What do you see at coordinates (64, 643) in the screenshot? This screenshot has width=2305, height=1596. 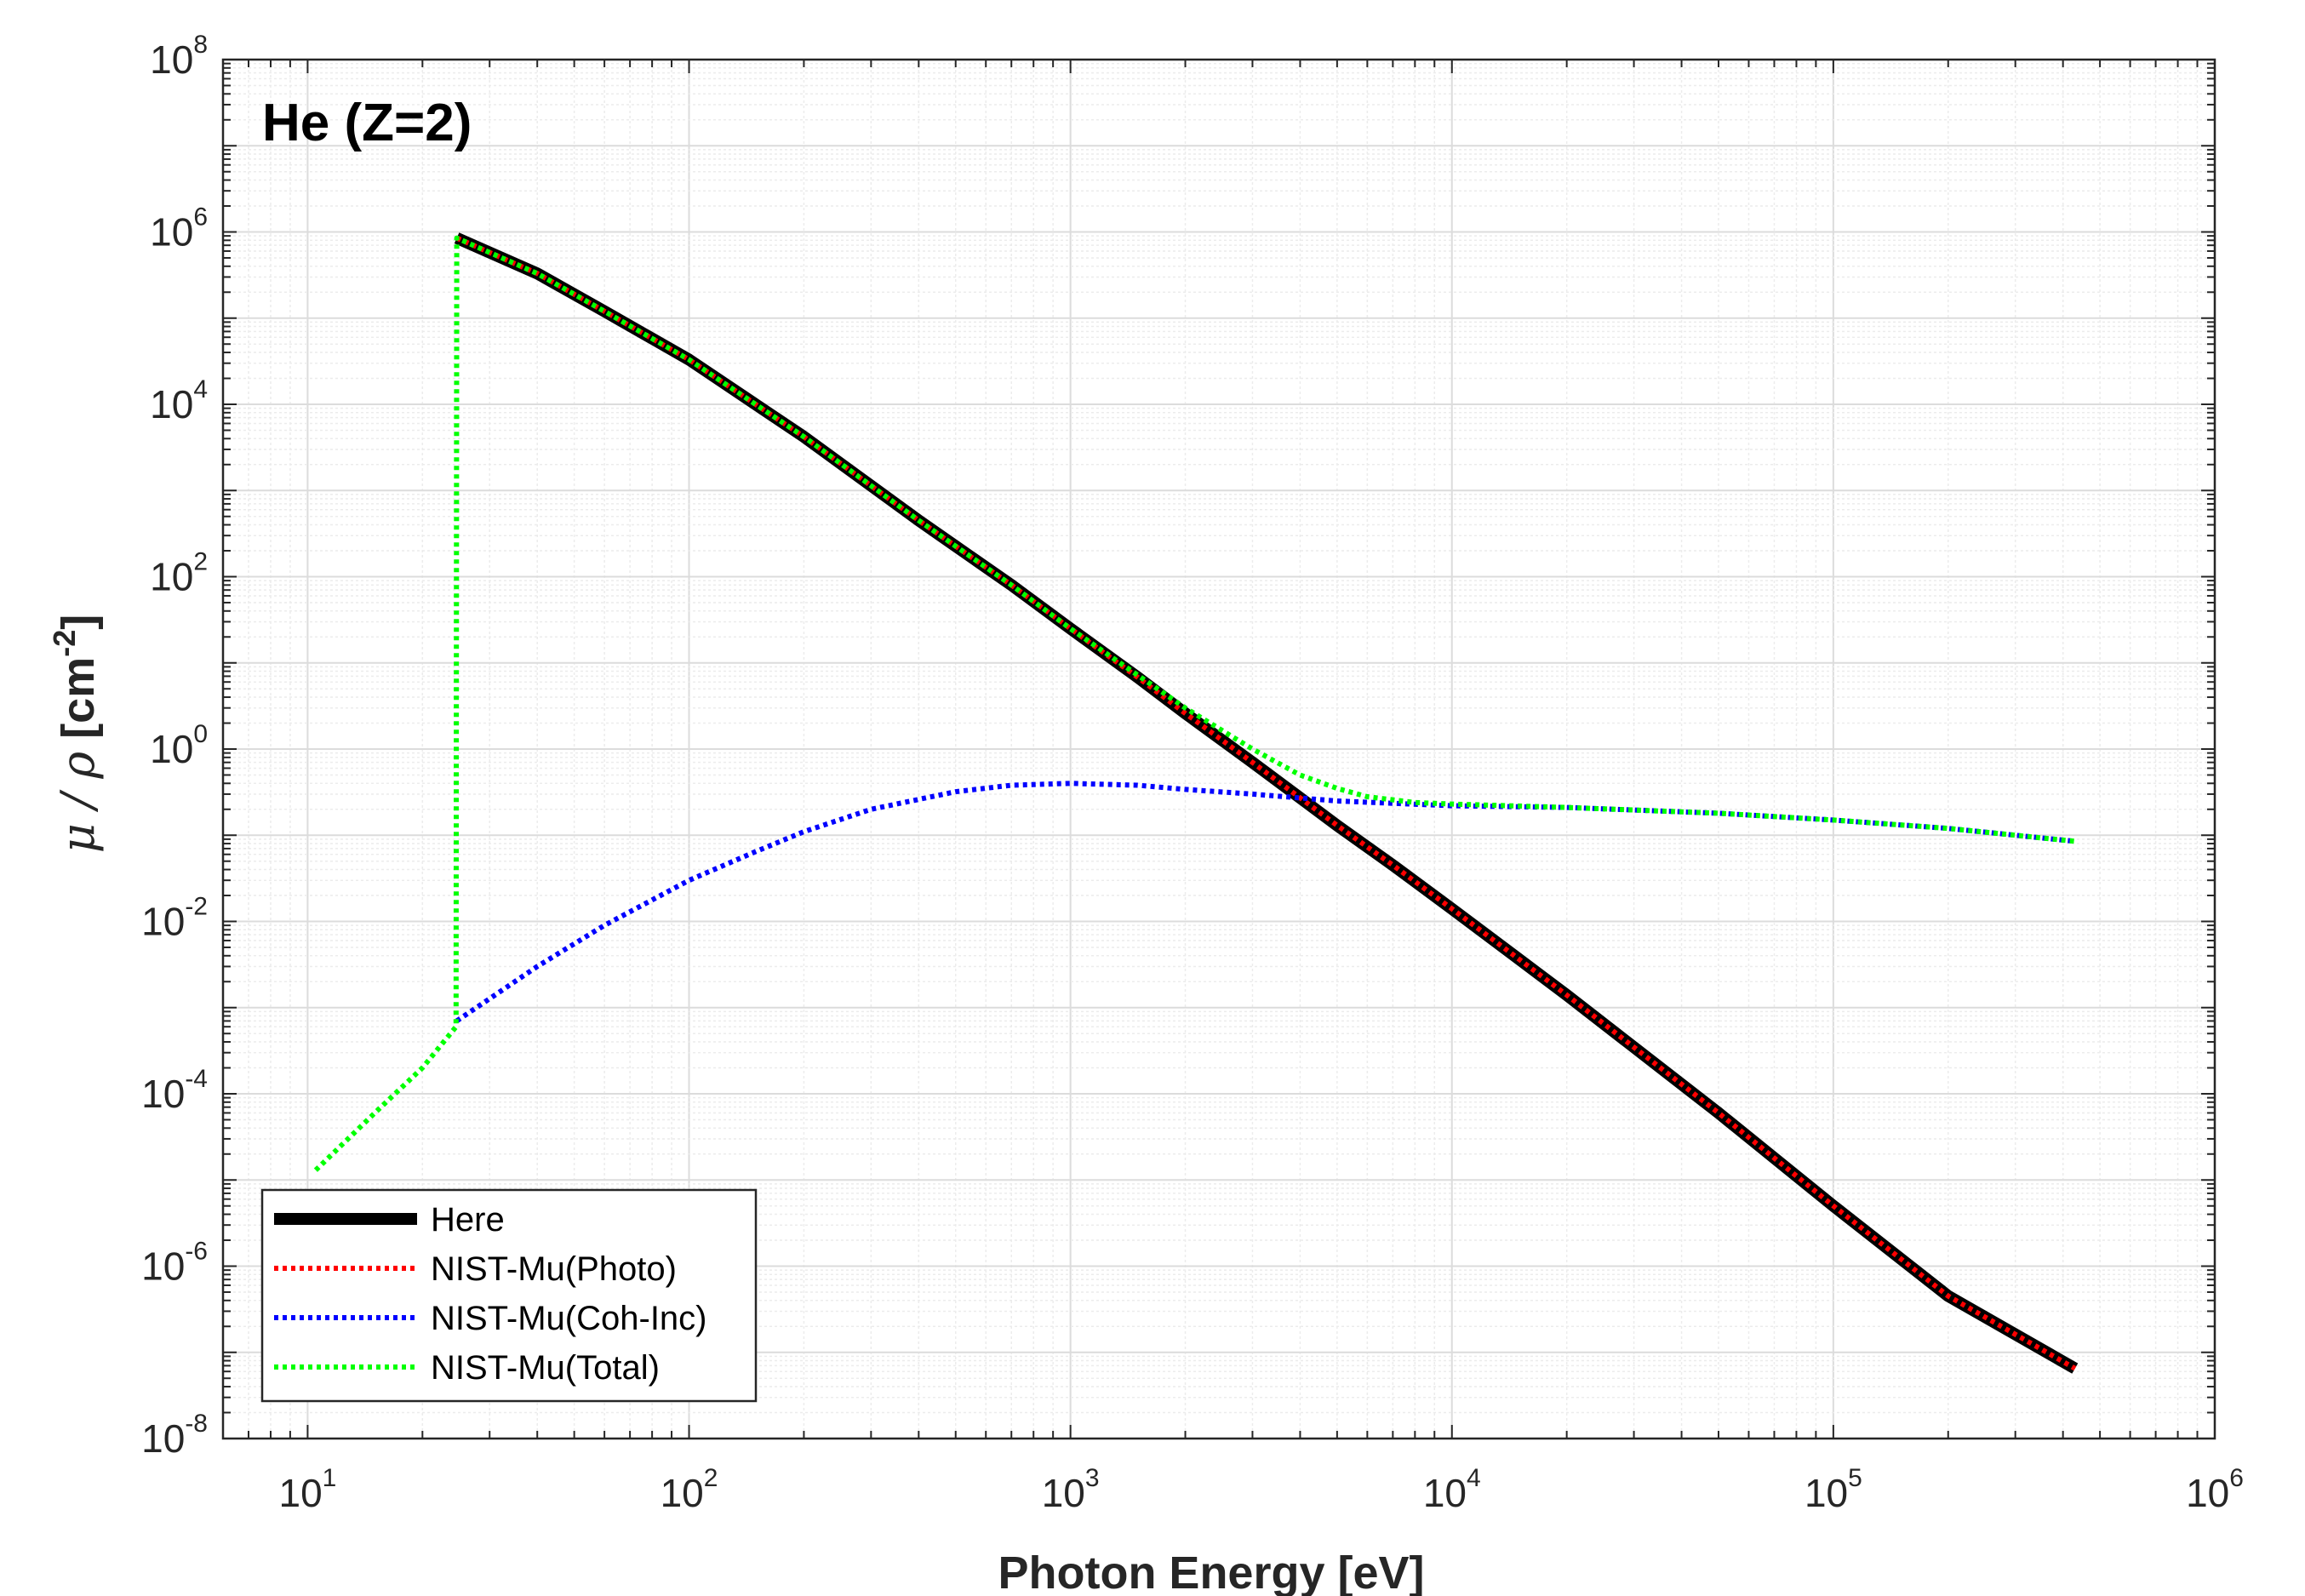 I see `y-axis-label-unit-exp: -2` at bounding box center [64, 643].